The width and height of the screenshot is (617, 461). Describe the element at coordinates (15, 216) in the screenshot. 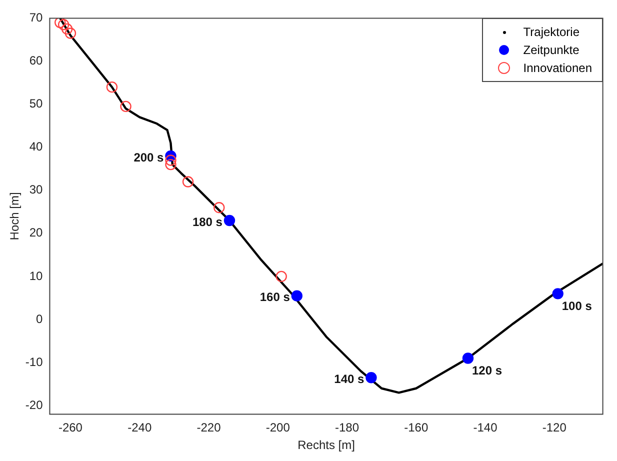

I see `y-axis-title: Hoch [m]` at that location.